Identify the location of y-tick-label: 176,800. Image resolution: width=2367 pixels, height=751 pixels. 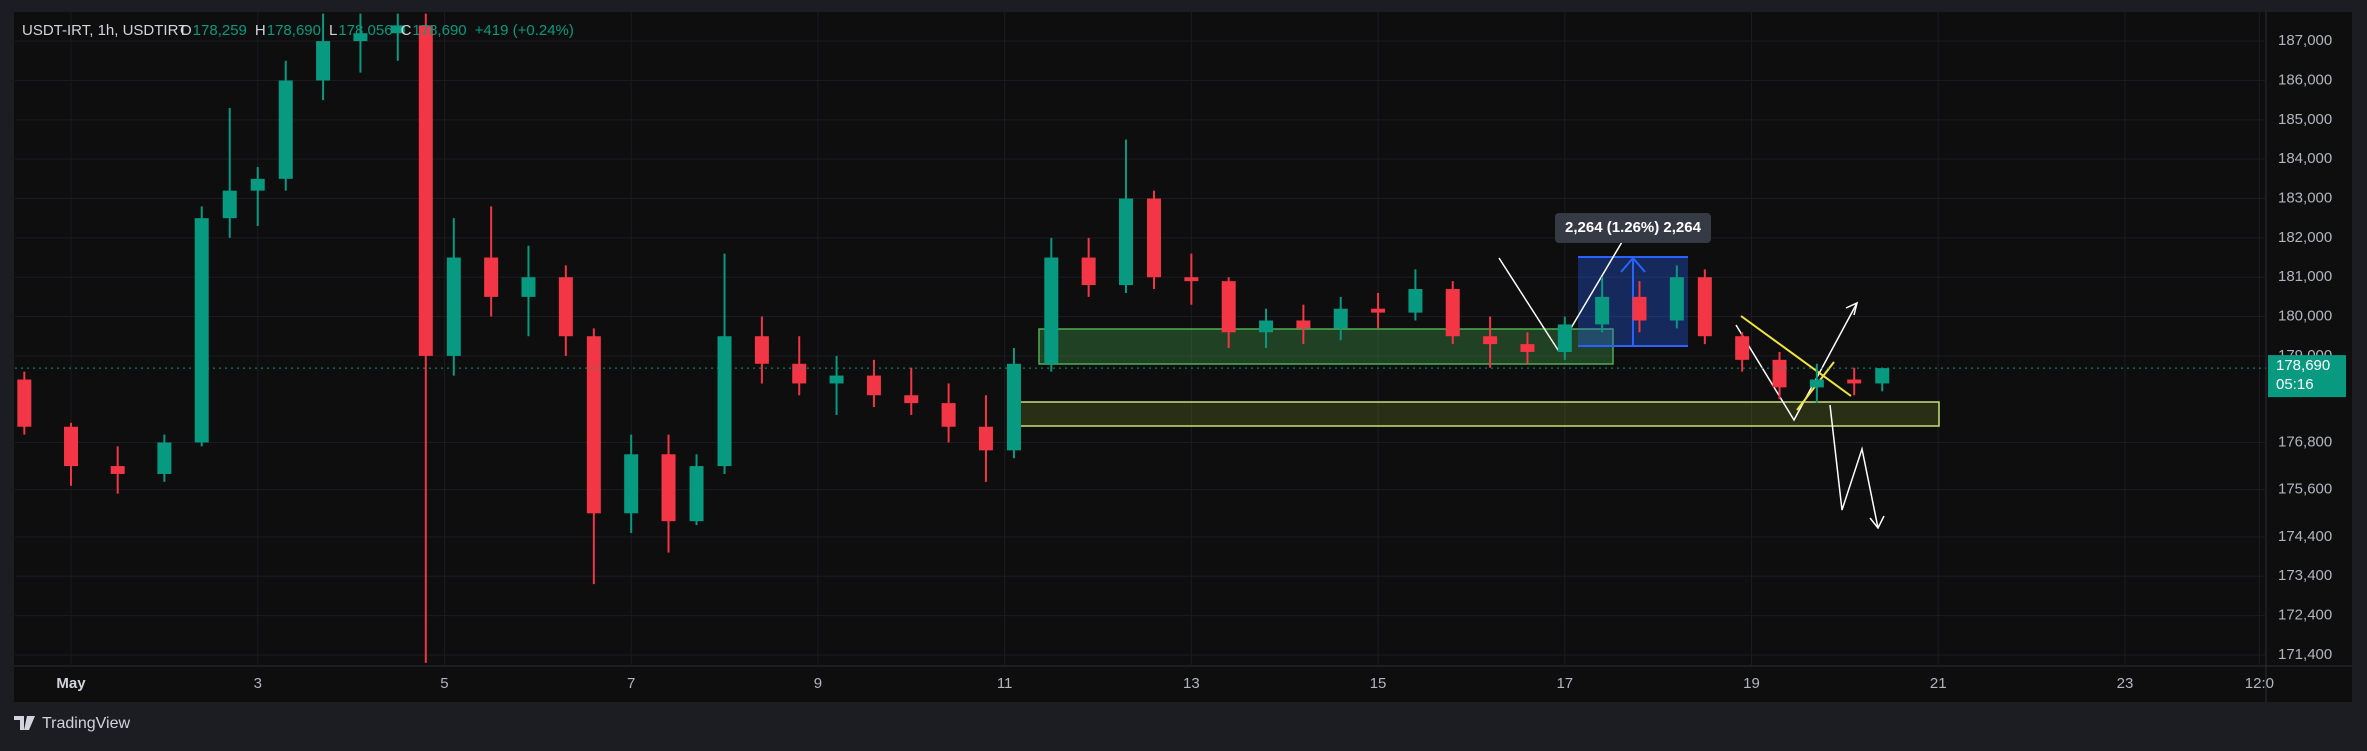
(2305, 441).